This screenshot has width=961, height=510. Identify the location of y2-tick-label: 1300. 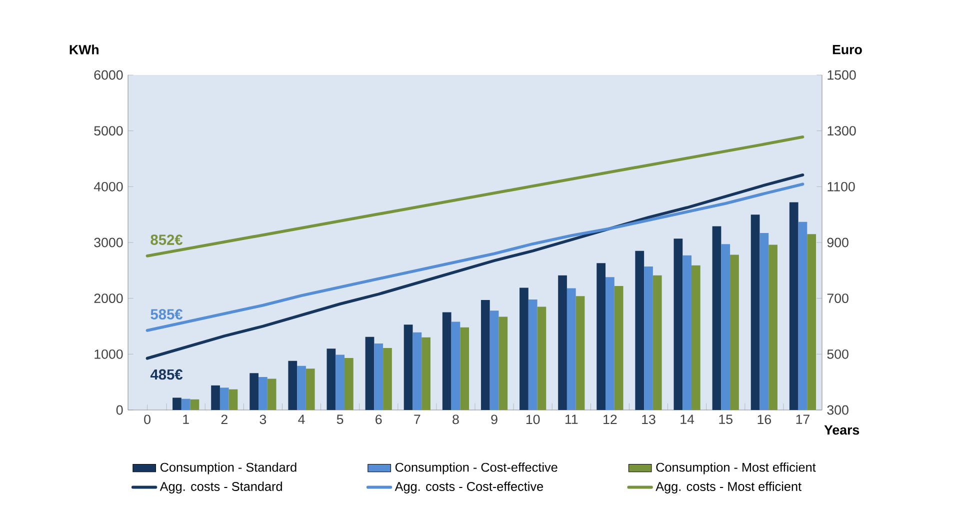
(842, 131).